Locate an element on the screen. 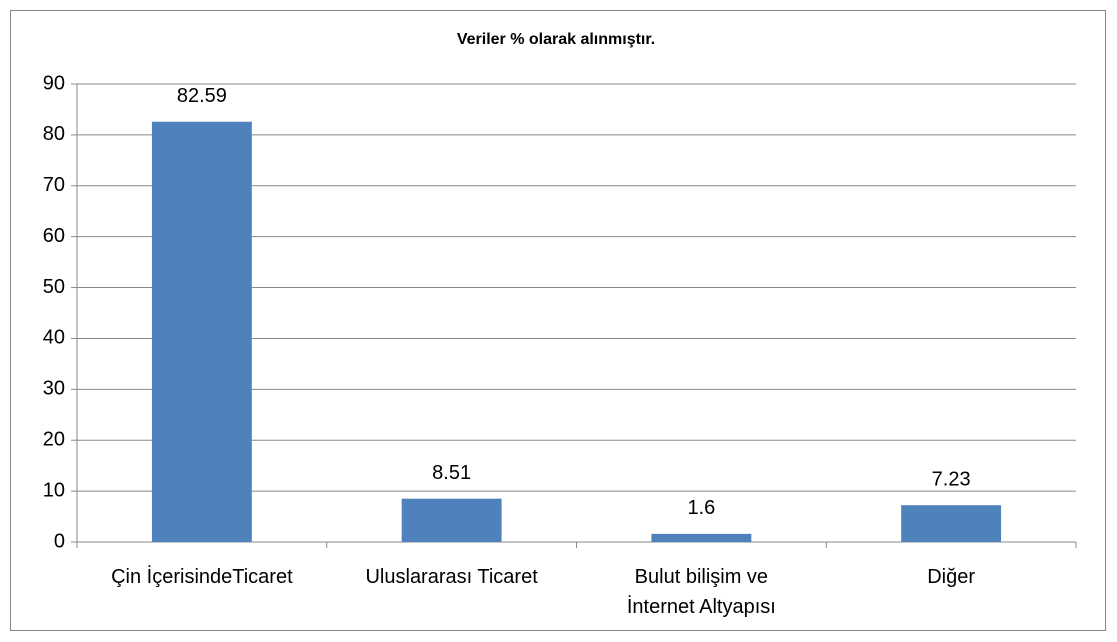 The height and width of the screenshot is (642, 1117). y-tick-label: 80 is located at coordinates (54, 134).